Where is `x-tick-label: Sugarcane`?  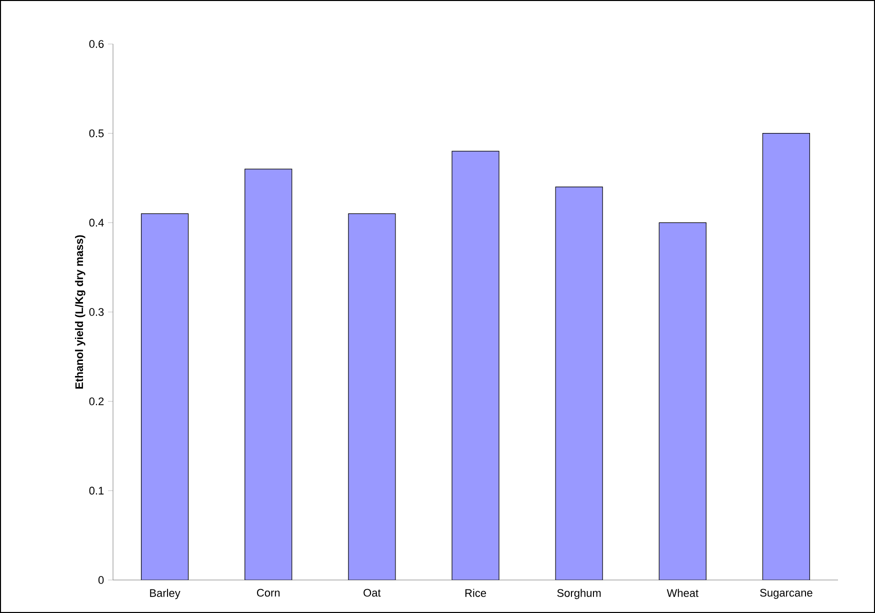
x-tick-label: Sugarcane is located at coordinates (786, 593).